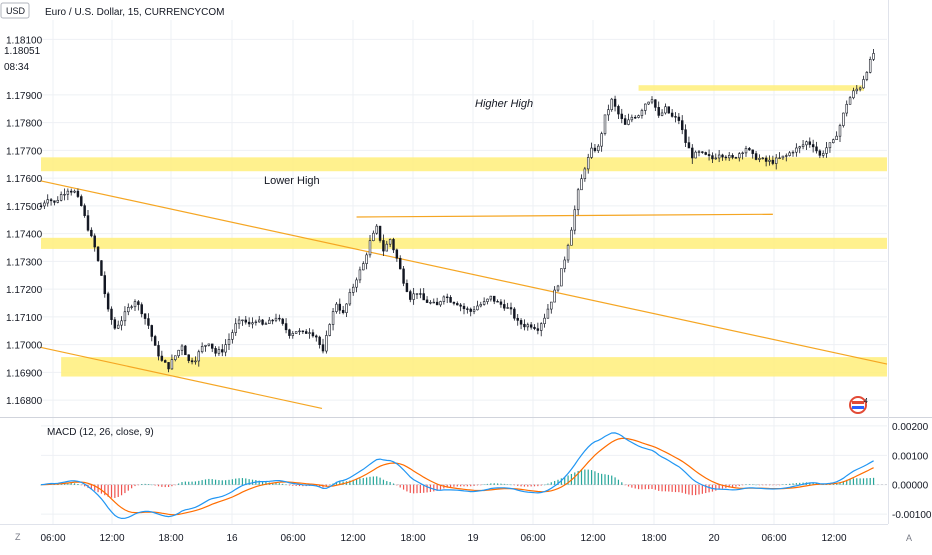 Image resolution: width=932 pixels, height=555 pixels. What do you see at coordinates (232, 538) in the screenshot?
I see `time-tick-3: 16` at bounding box center [232, 538].